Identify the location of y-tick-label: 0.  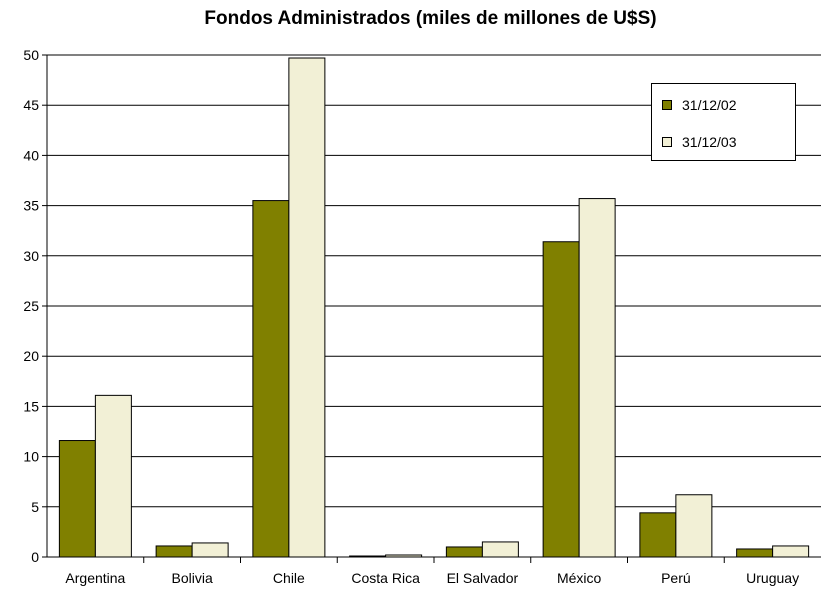
(35, 557).